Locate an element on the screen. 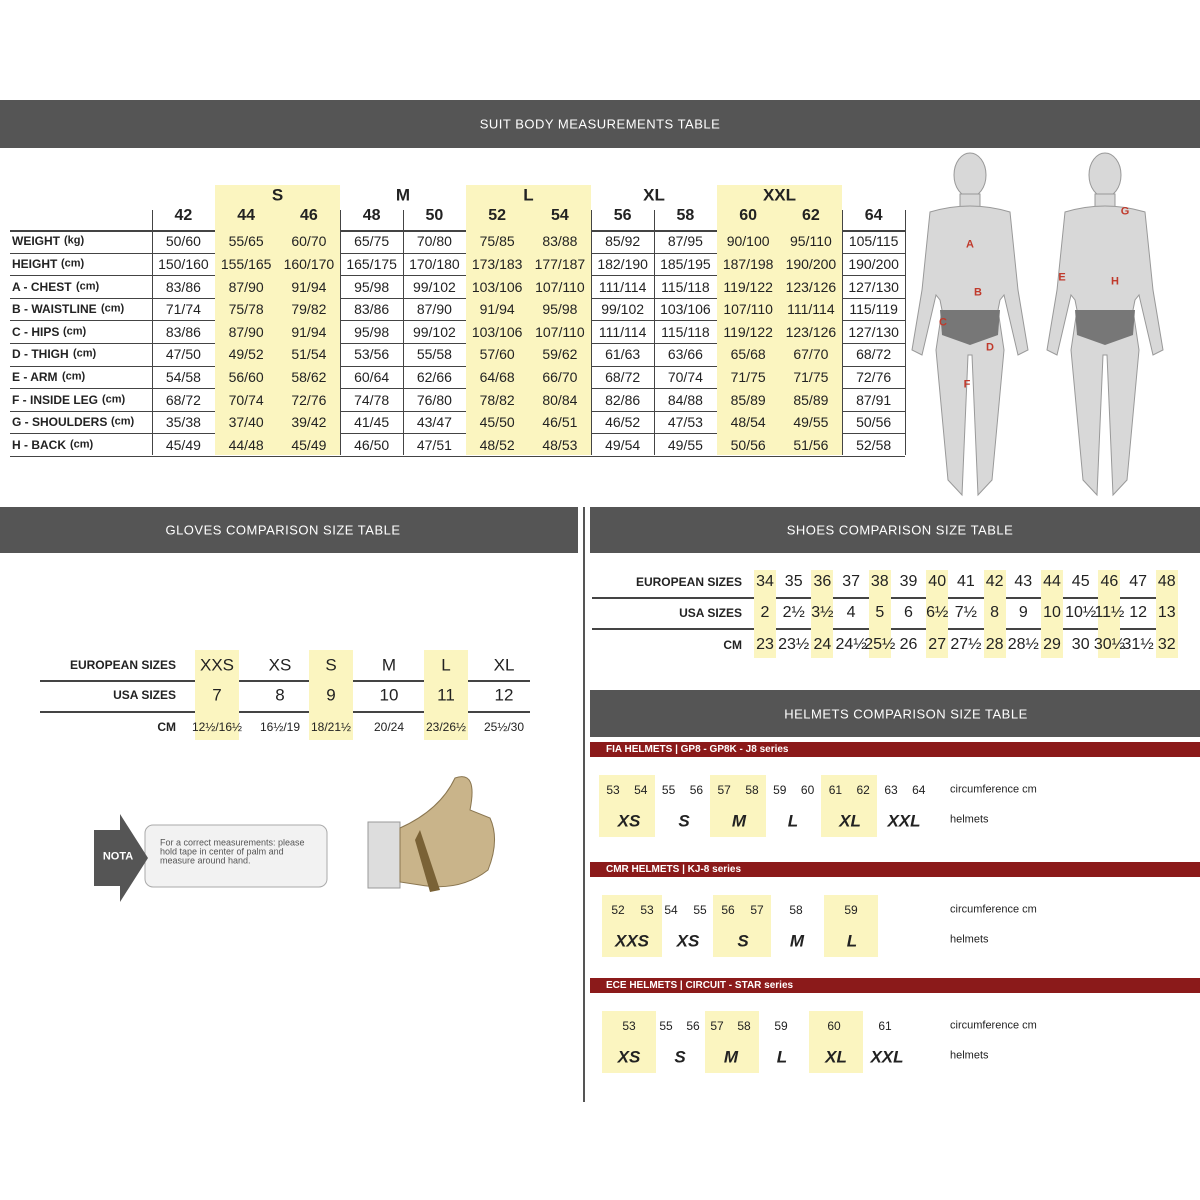 The image size is (1200, 1200). row-label: G - SHOULDERS is located at coordinates (60, 422).